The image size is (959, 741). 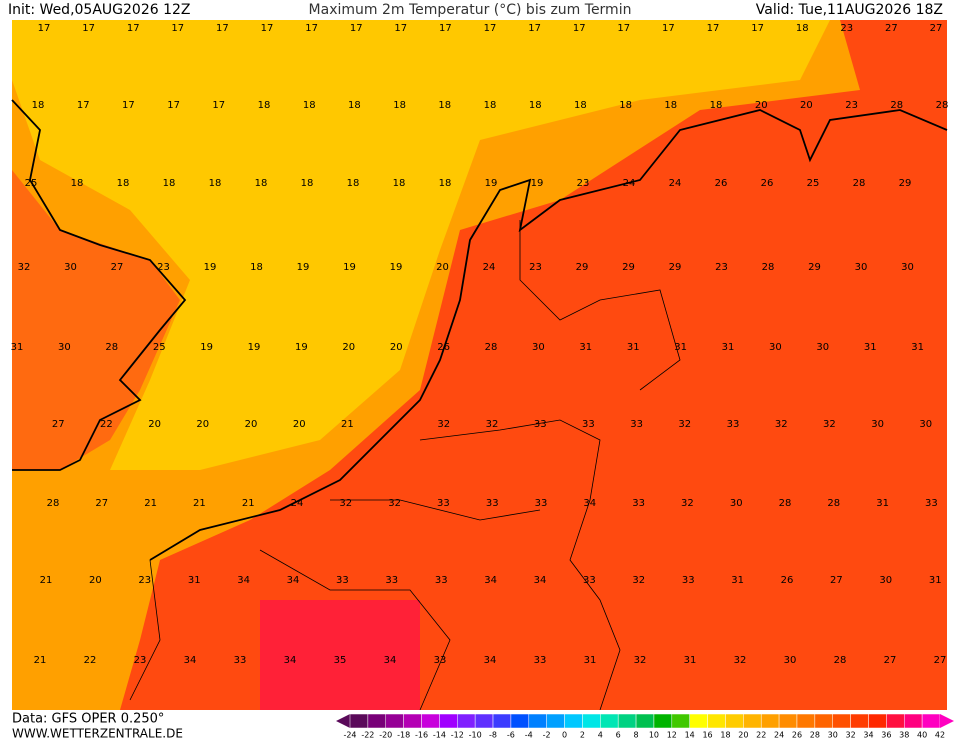 I want to click on colorbar-tick-label: -2, so click(x=547, y=735).